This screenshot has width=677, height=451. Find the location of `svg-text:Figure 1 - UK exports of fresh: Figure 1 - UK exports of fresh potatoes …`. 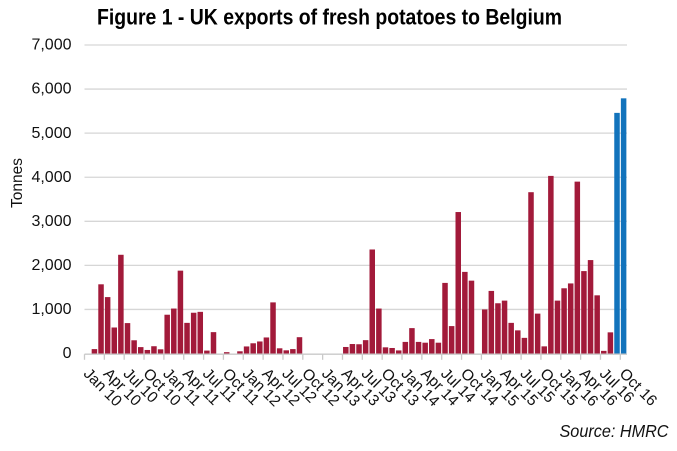

svg-text:Figure 1 - UK exports of fresh: Figure 1 - UK exports of fresh potatoes … is located at coordinates (329, 17).